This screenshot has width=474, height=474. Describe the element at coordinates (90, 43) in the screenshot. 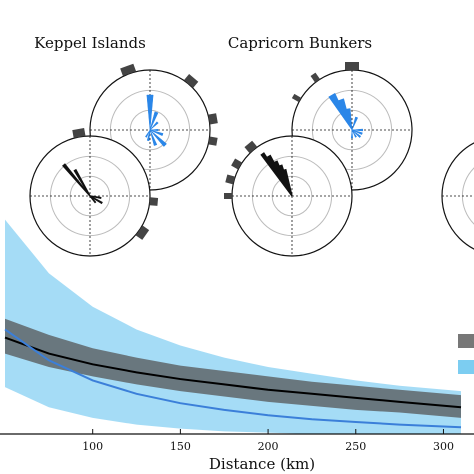

I see `panel-title-keppel: Keppel Islands` at that location.